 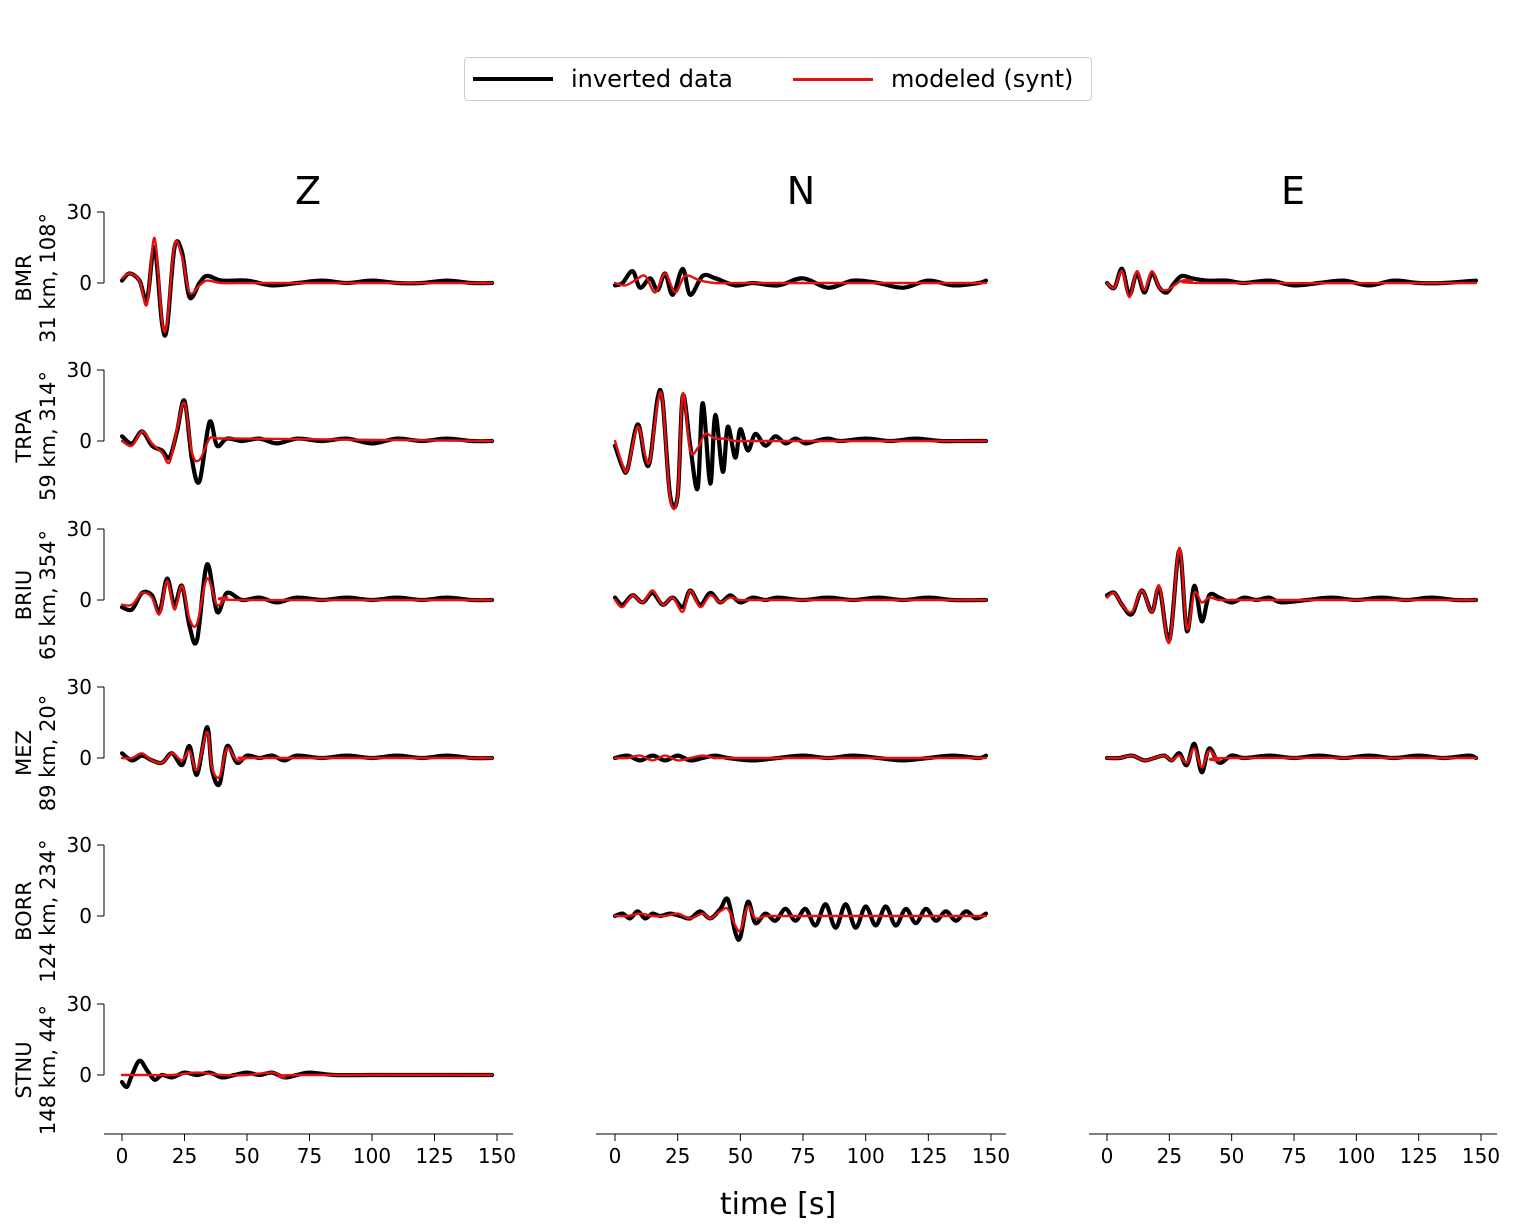 I want to click on trace-inverted-briu-n, so click(x=800, y=599).